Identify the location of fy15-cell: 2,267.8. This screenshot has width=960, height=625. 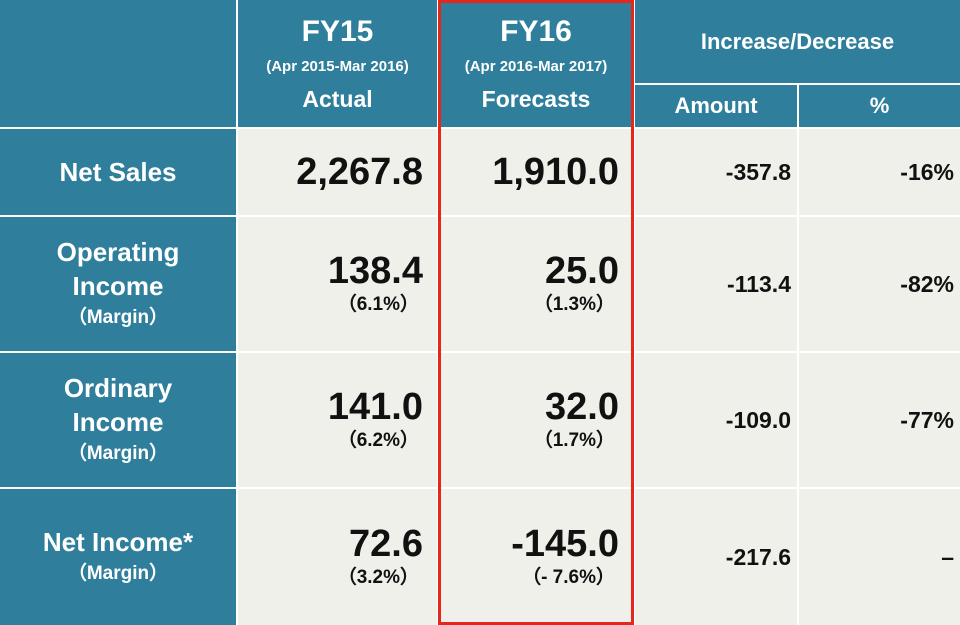
(337, 172).